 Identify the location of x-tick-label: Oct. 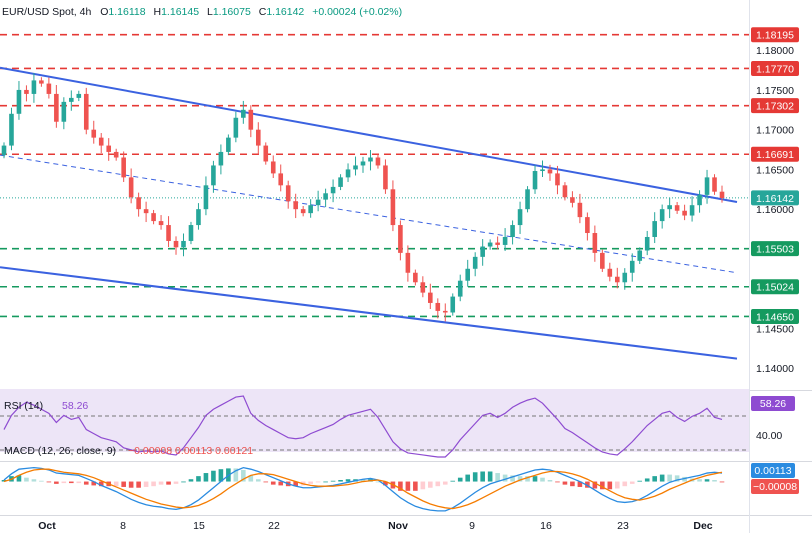
(47, 526).